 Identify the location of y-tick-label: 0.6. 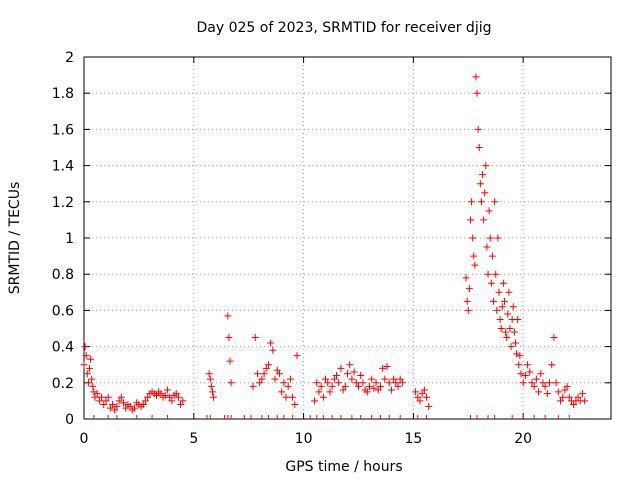
(63, 311).